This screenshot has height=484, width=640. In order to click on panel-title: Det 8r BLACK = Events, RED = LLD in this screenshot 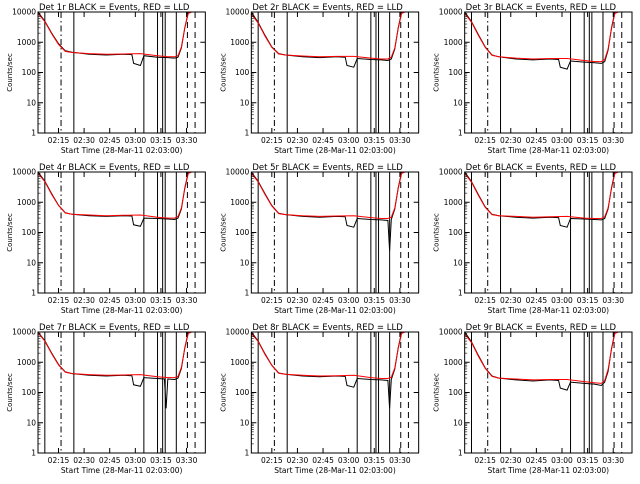, I will do `click(327, 328)`.